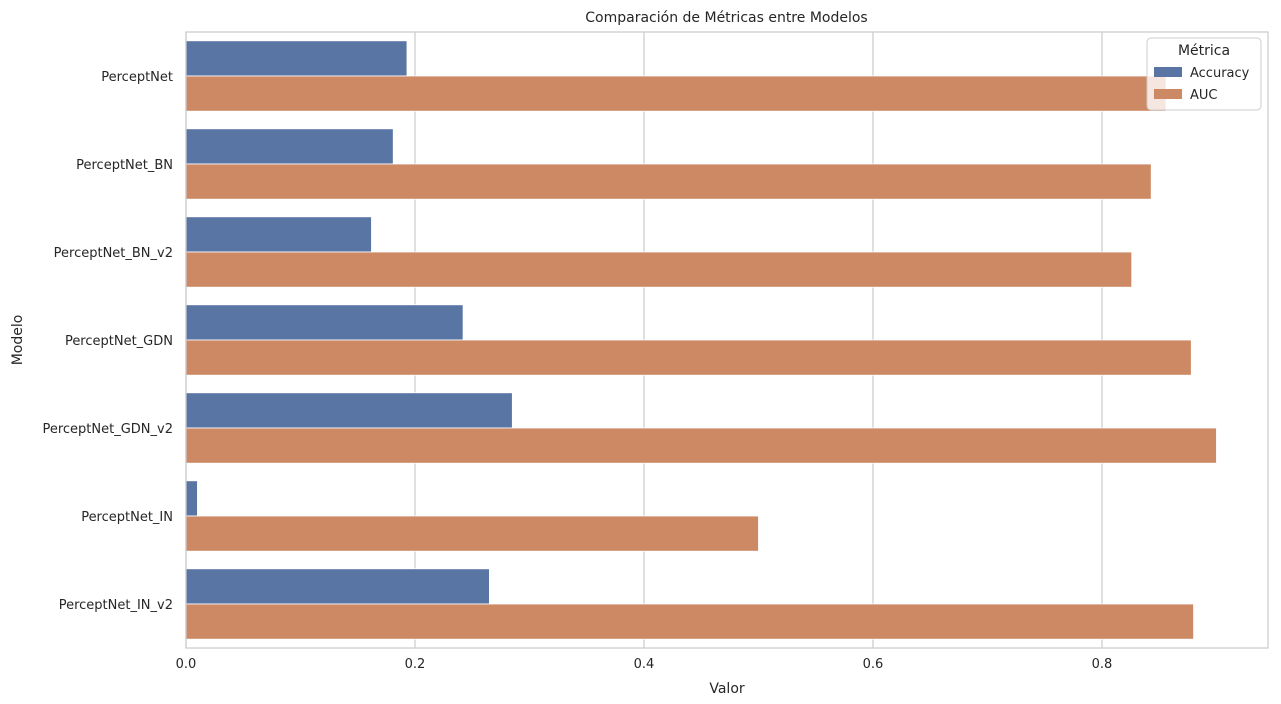 The width and height of the screenshot is (1281, 704). Describe the element at coordinates (727, 689) in the screenshot. I see `x-axis-label: Valor` at that location.